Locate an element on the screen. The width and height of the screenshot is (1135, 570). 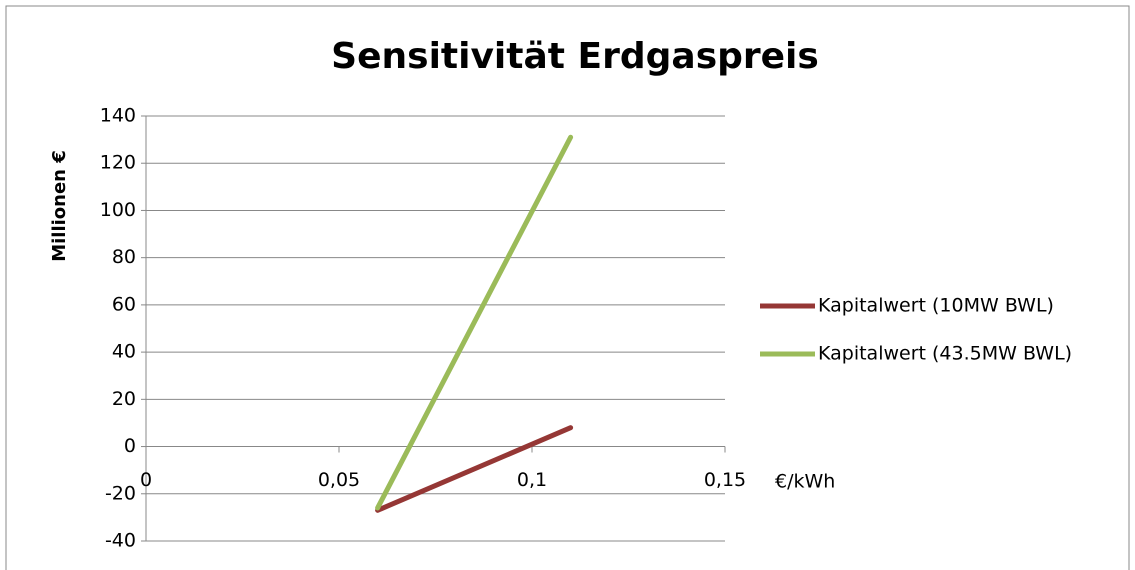
legend-label: Kapitalwert (10MW BWL) is located at coordinates (936, 306).